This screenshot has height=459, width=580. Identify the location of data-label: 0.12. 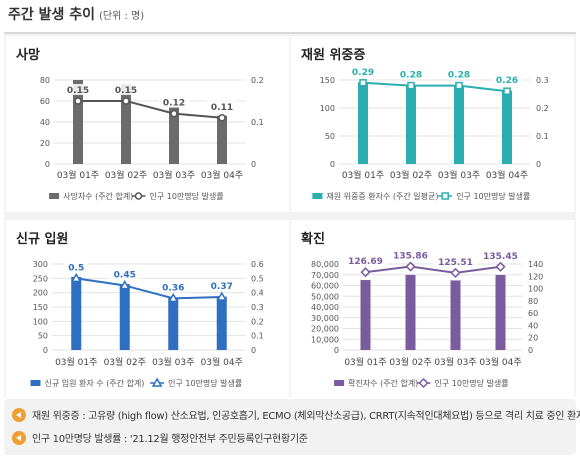
(174, 104).